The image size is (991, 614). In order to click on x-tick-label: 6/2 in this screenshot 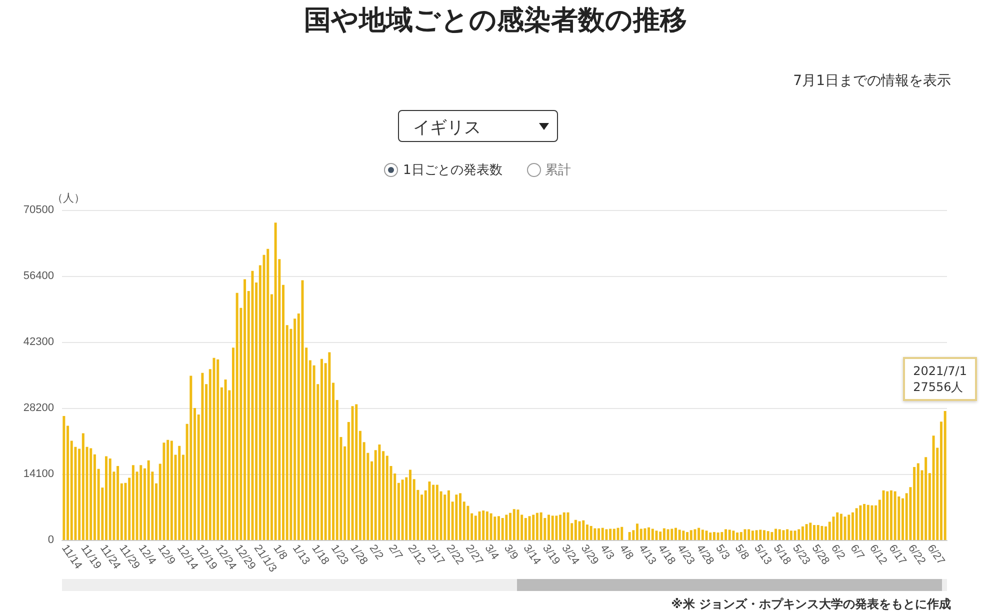, I will do `click(838, 552)`.